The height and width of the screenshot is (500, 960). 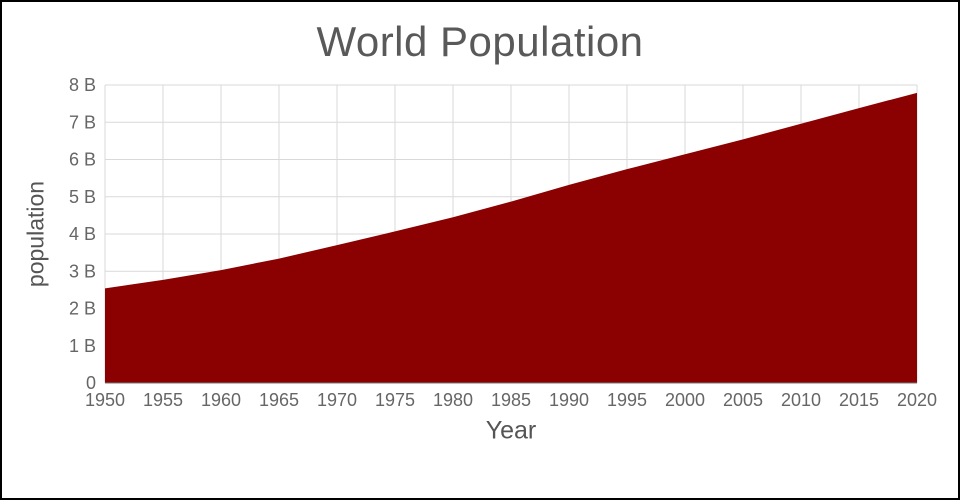 I want to click on x-tick-label: 1980, so click(x=453, y=400).